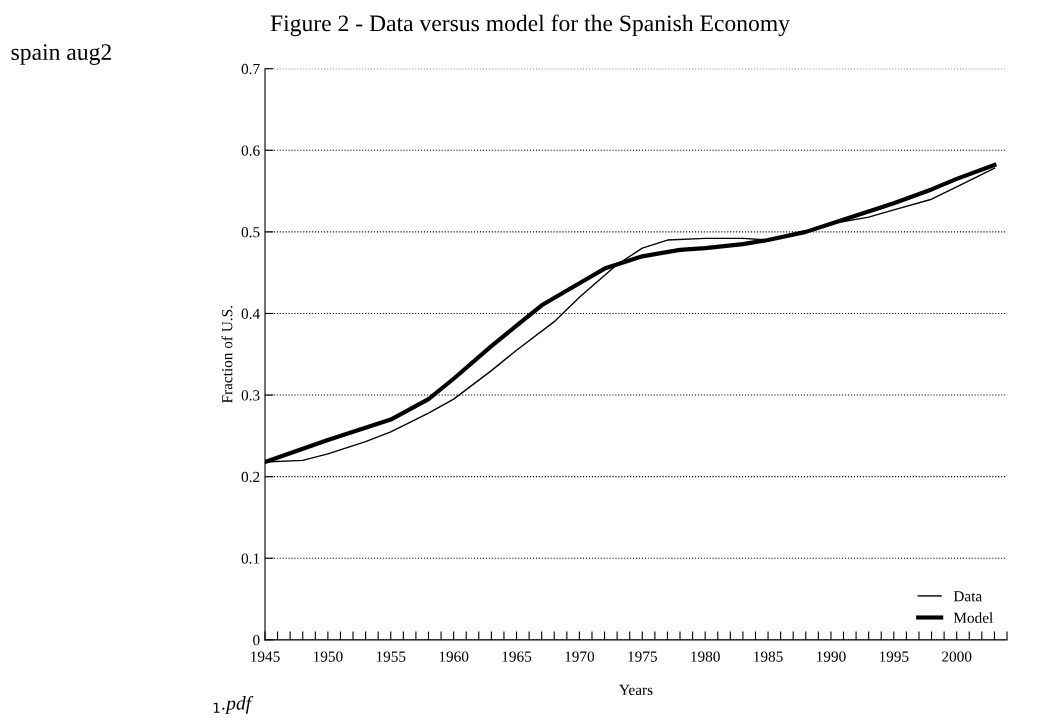 The height and width of the screenshot is (723, 1060). What do you see at coordinates (705, 656) in the screenshot?
I see `x-tick-label: 1980` at bounding box center [705, 656].